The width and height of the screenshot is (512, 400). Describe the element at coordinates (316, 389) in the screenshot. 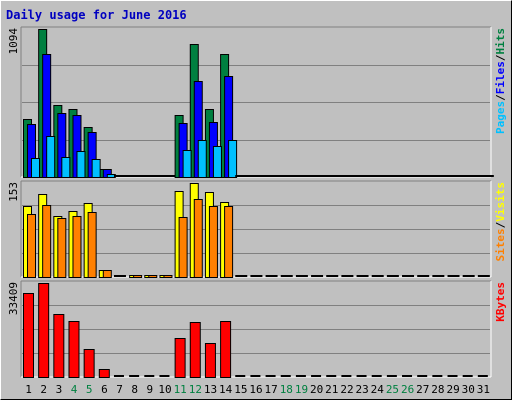

I see `x-tick-label: 20` at that location.